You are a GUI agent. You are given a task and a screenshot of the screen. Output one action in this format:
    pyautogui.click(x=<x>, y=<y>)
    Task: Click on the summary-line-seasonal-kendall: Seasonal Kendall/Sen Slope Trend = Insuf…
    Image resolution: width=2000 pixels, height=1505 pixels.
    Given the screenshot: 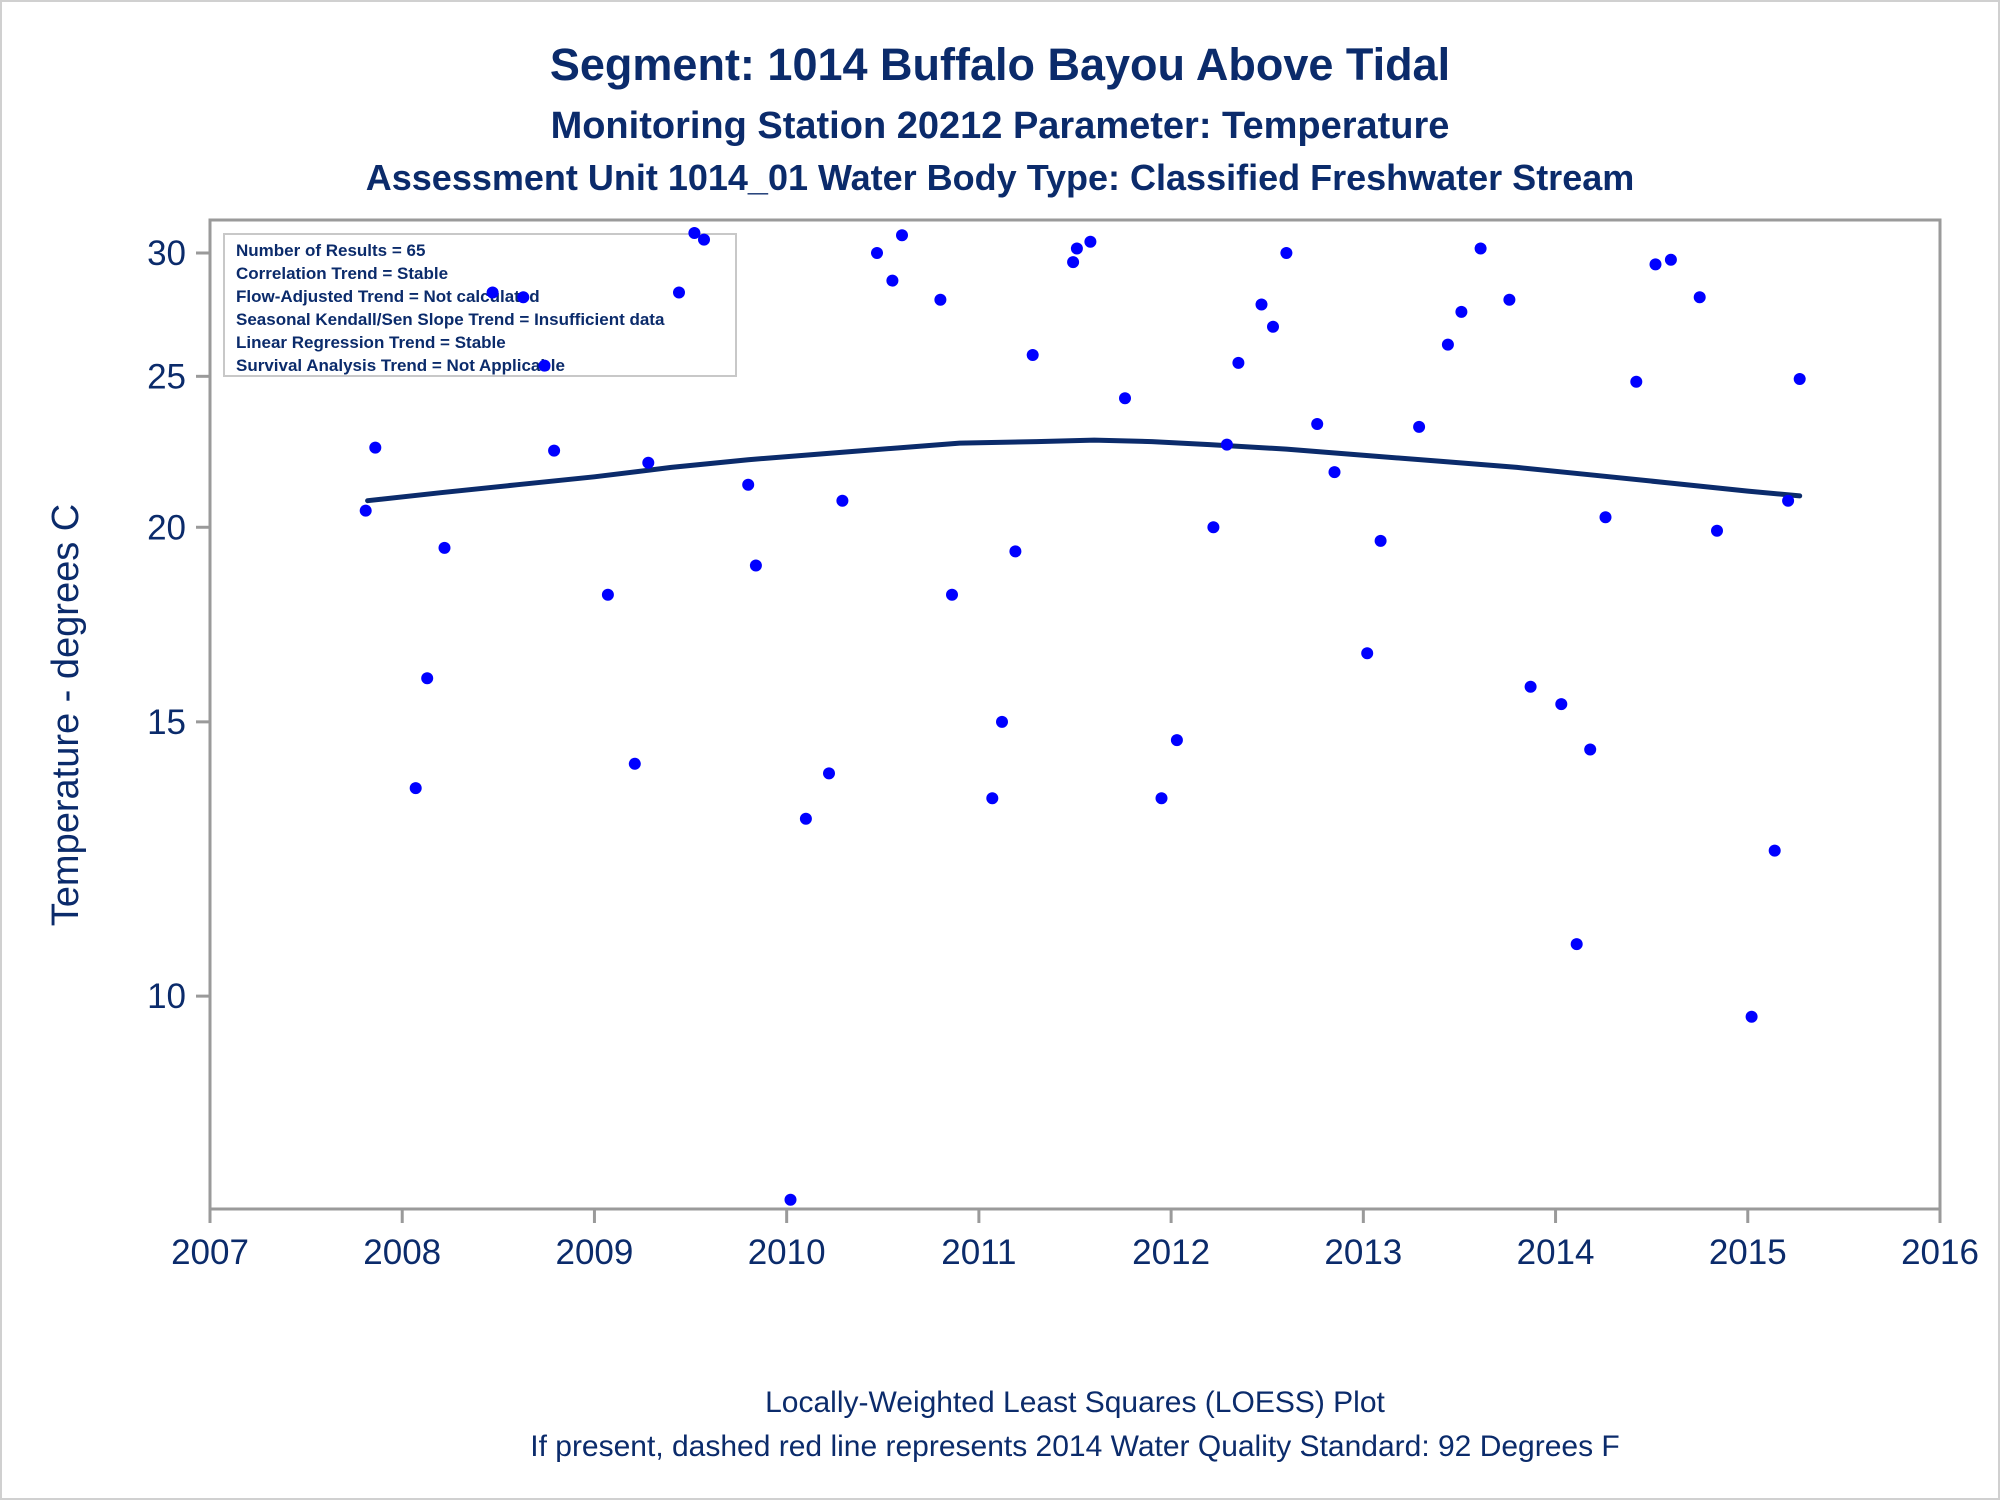 What is the action you would take?
    pyautogui.click(x=450, y=319)
    